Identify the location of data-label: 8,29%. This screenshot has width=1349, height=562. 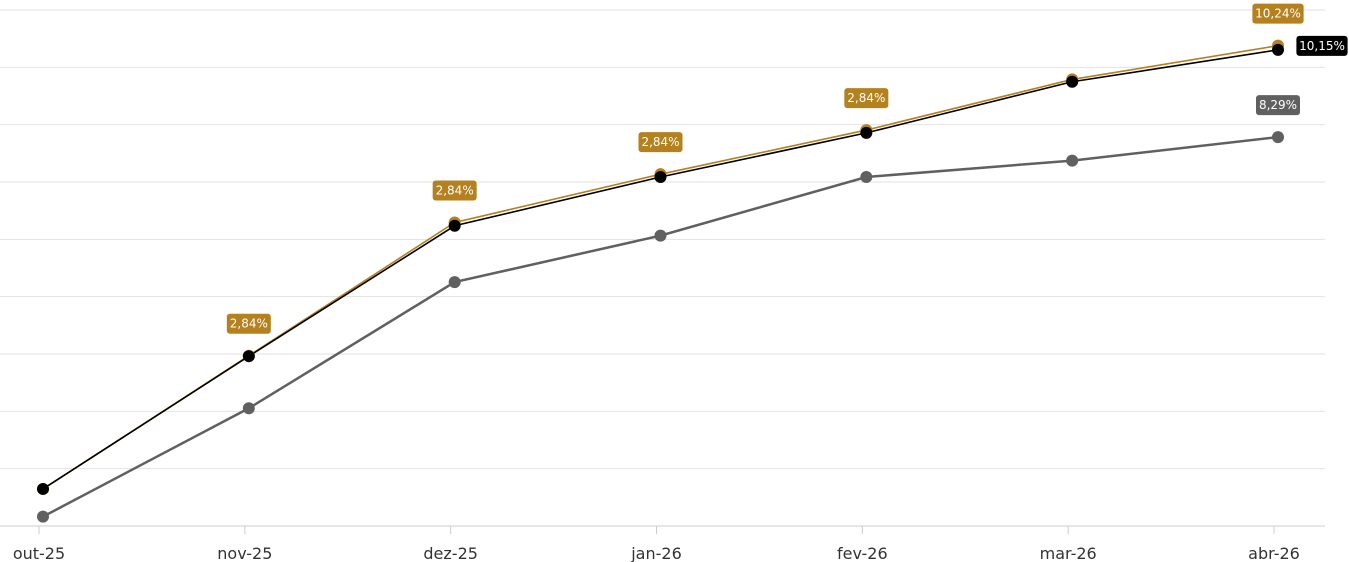
(1278, 105).